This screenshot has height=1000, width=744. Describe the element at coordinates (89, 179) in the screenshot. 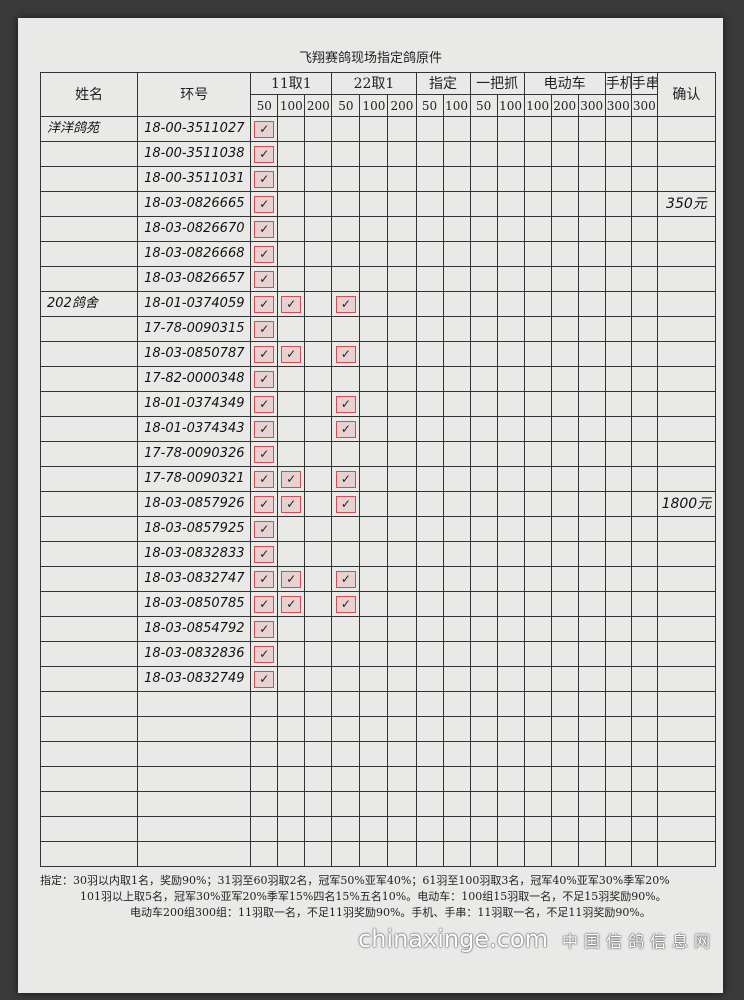

I see `owner-cell` at that location.